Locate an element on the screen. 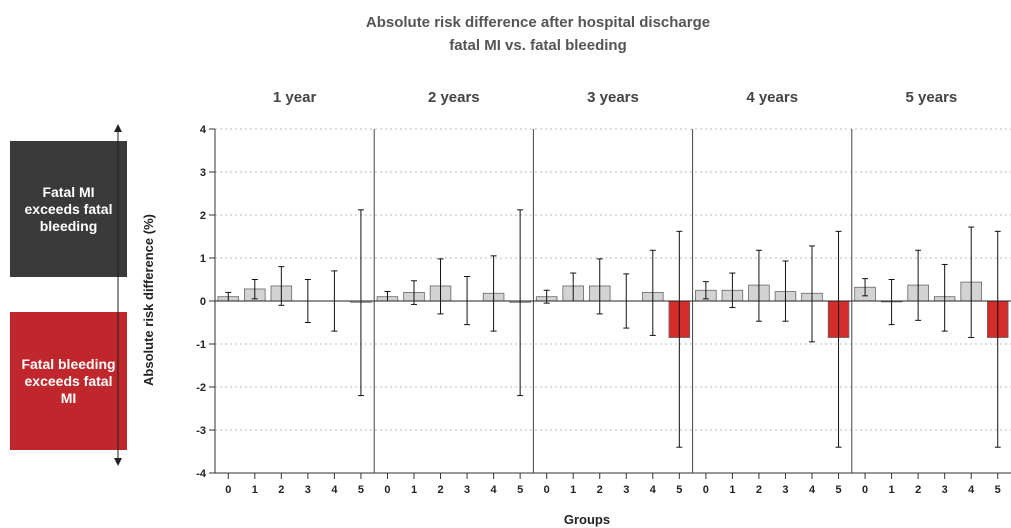 This screenshot has width=1011, height=528. panel-label: 2 years is located at coordinates (454, 97).